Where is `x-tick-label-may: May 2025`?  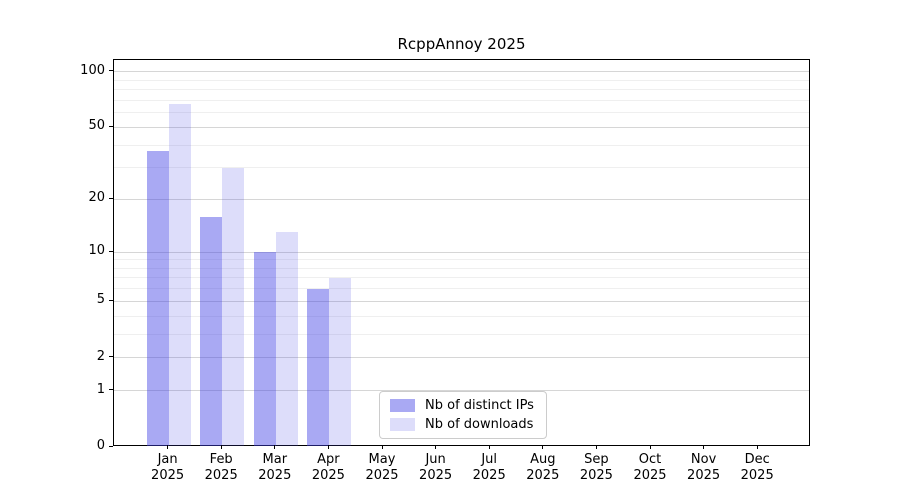
x-tick-label-may: May 2025 is located at coordinates (382, 468).